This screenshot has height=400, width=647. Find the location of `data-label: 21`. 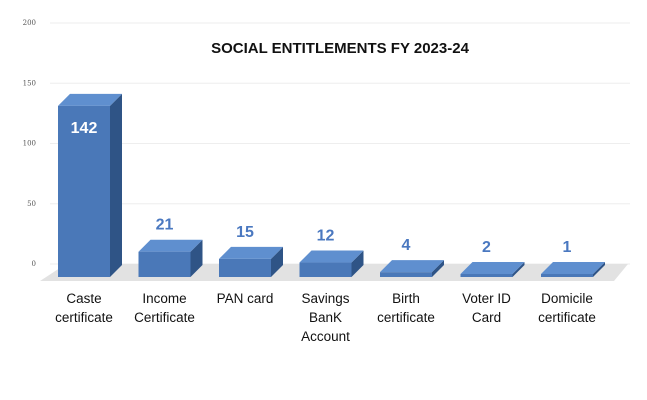

data-label: 21 is located at coordinates (165, 225).